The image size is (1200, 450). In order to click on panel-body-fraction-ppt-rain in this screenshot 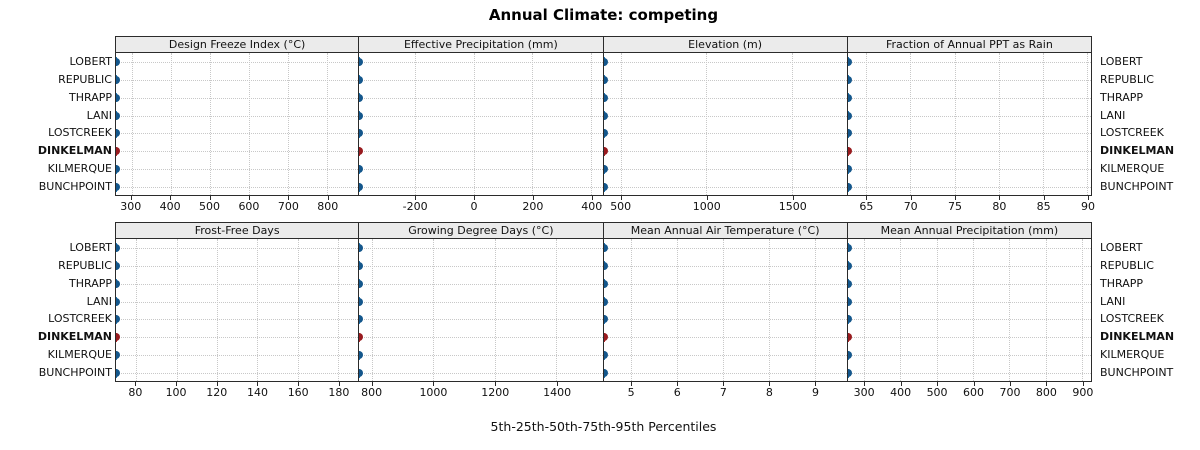, I will do `click(969, 124)`.